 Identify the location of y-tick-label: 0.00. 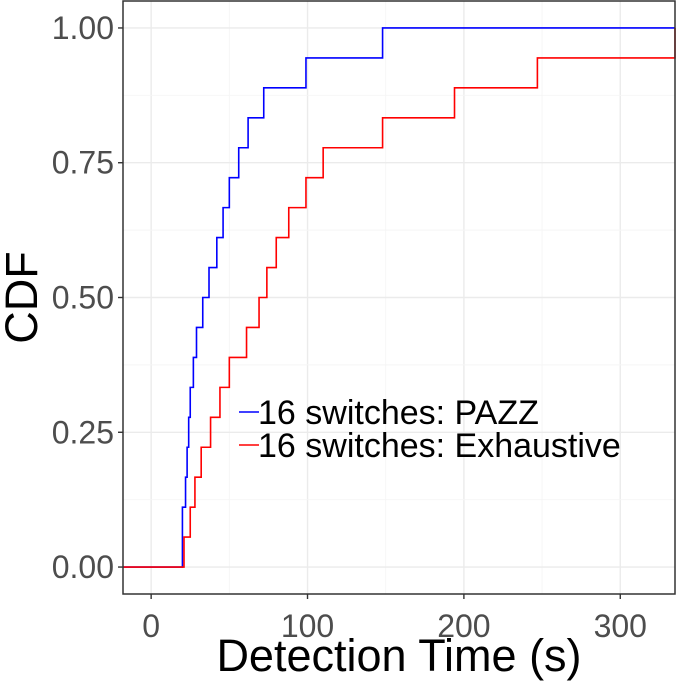
(83, 567).